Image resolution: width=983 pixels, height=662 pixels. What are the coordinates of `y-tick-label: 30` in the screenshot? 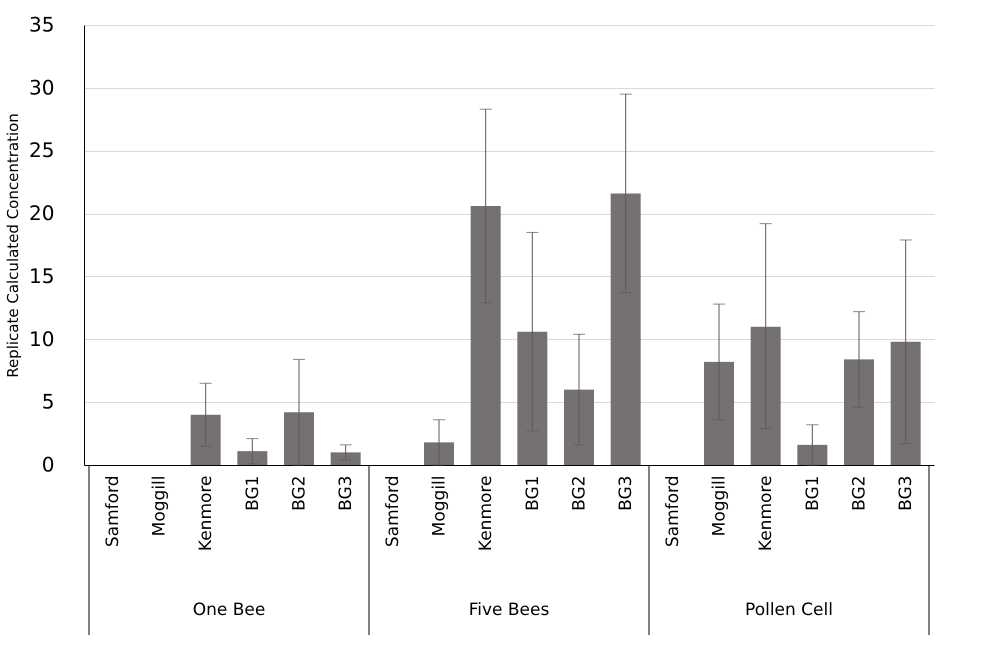 It's located at (41, 87).